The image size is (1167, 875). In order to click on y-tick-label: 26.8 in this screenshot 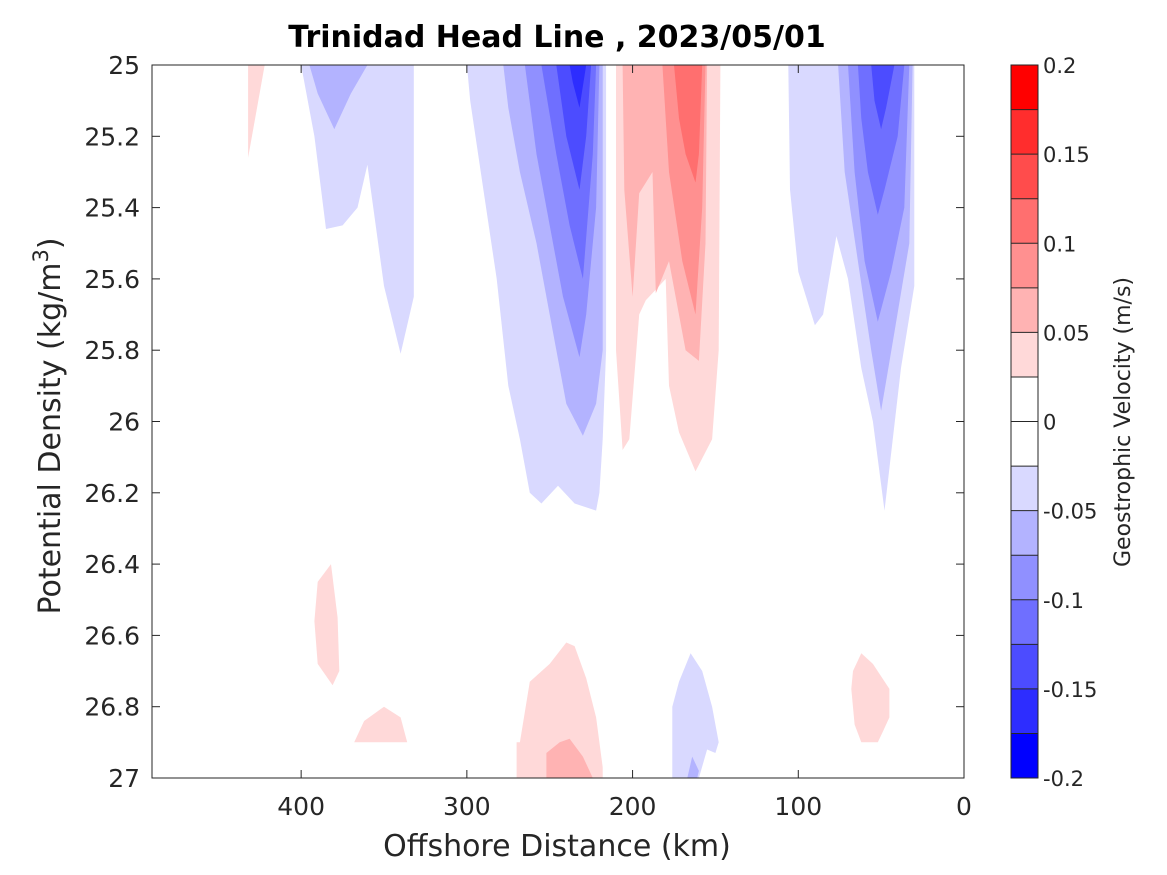, I will do `click(112, 707)`.